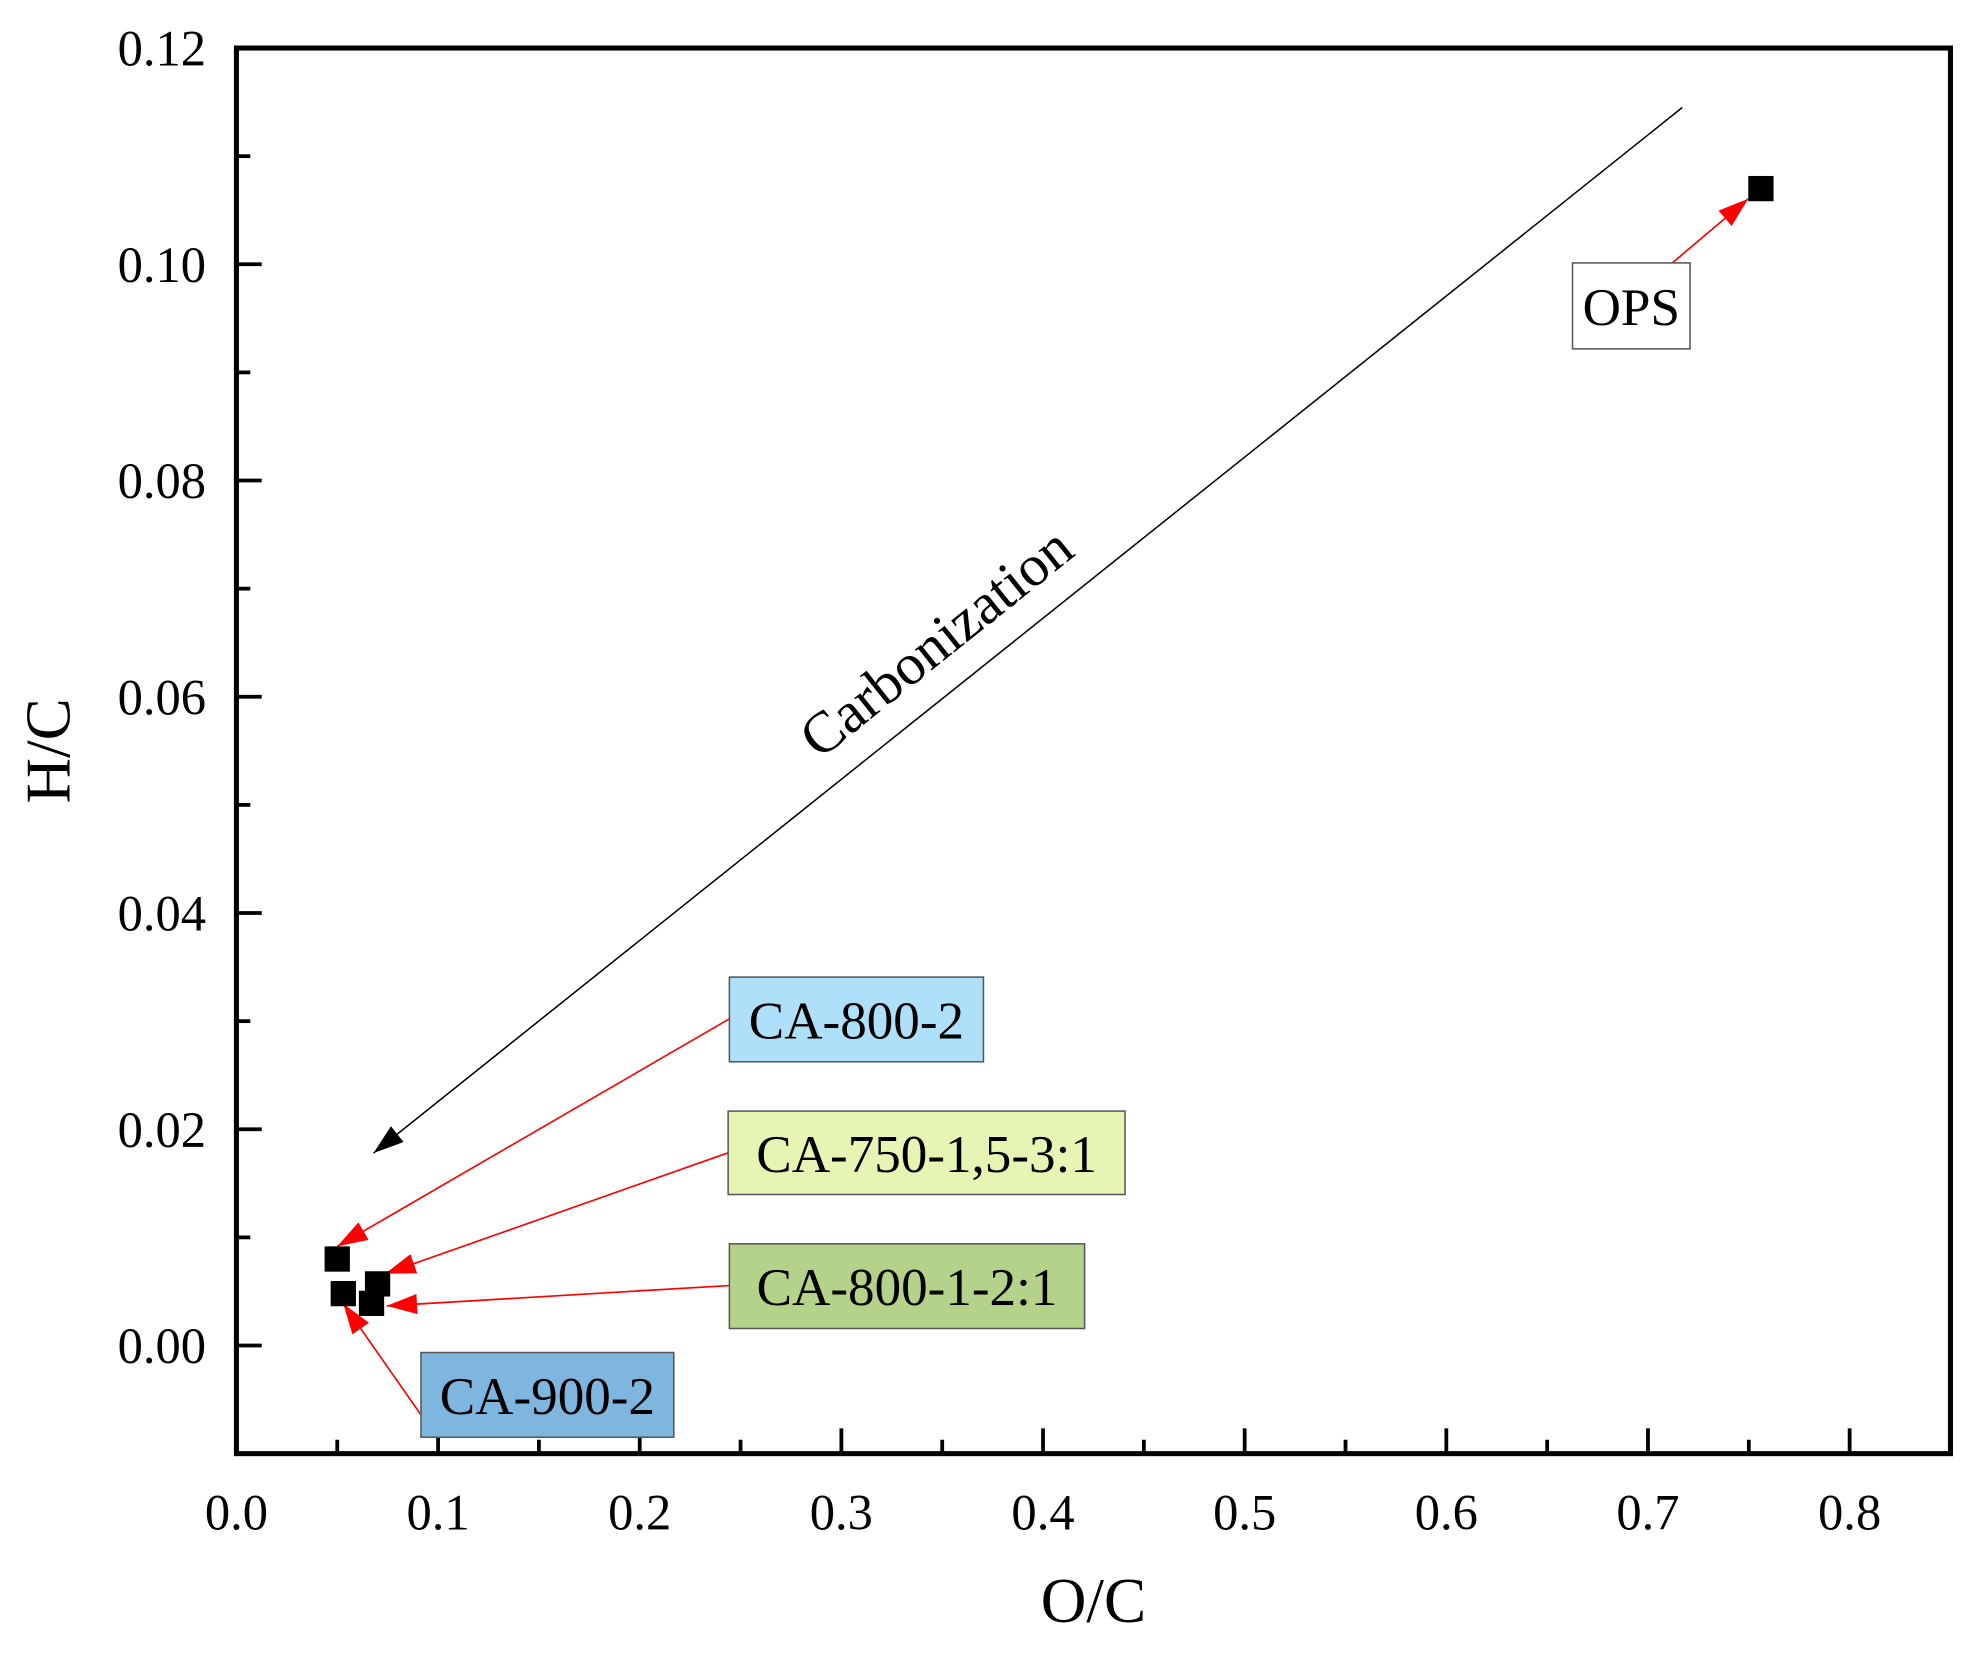 This screenshot has height=1666, width=1972. What do you see at coordinates (162, 49) in the screenshot?
I see `y-tick-label: 0.12` at bounding box center [162, 49].